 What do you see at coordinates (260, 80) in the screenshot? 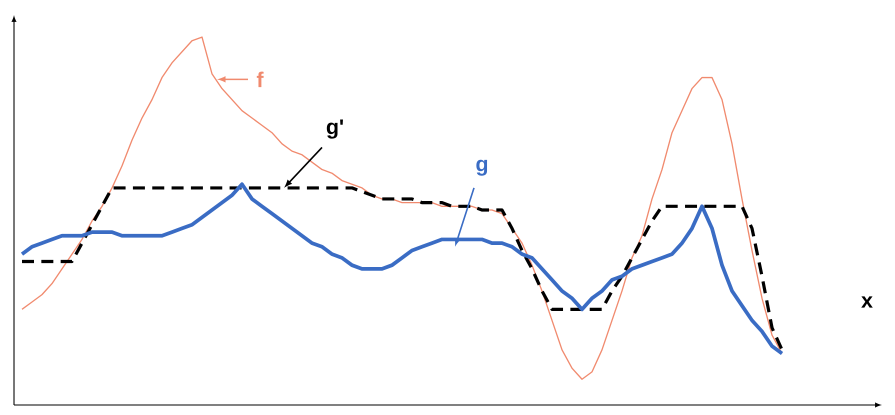
I see `legend-label: f` at bounding box center [260, 80].